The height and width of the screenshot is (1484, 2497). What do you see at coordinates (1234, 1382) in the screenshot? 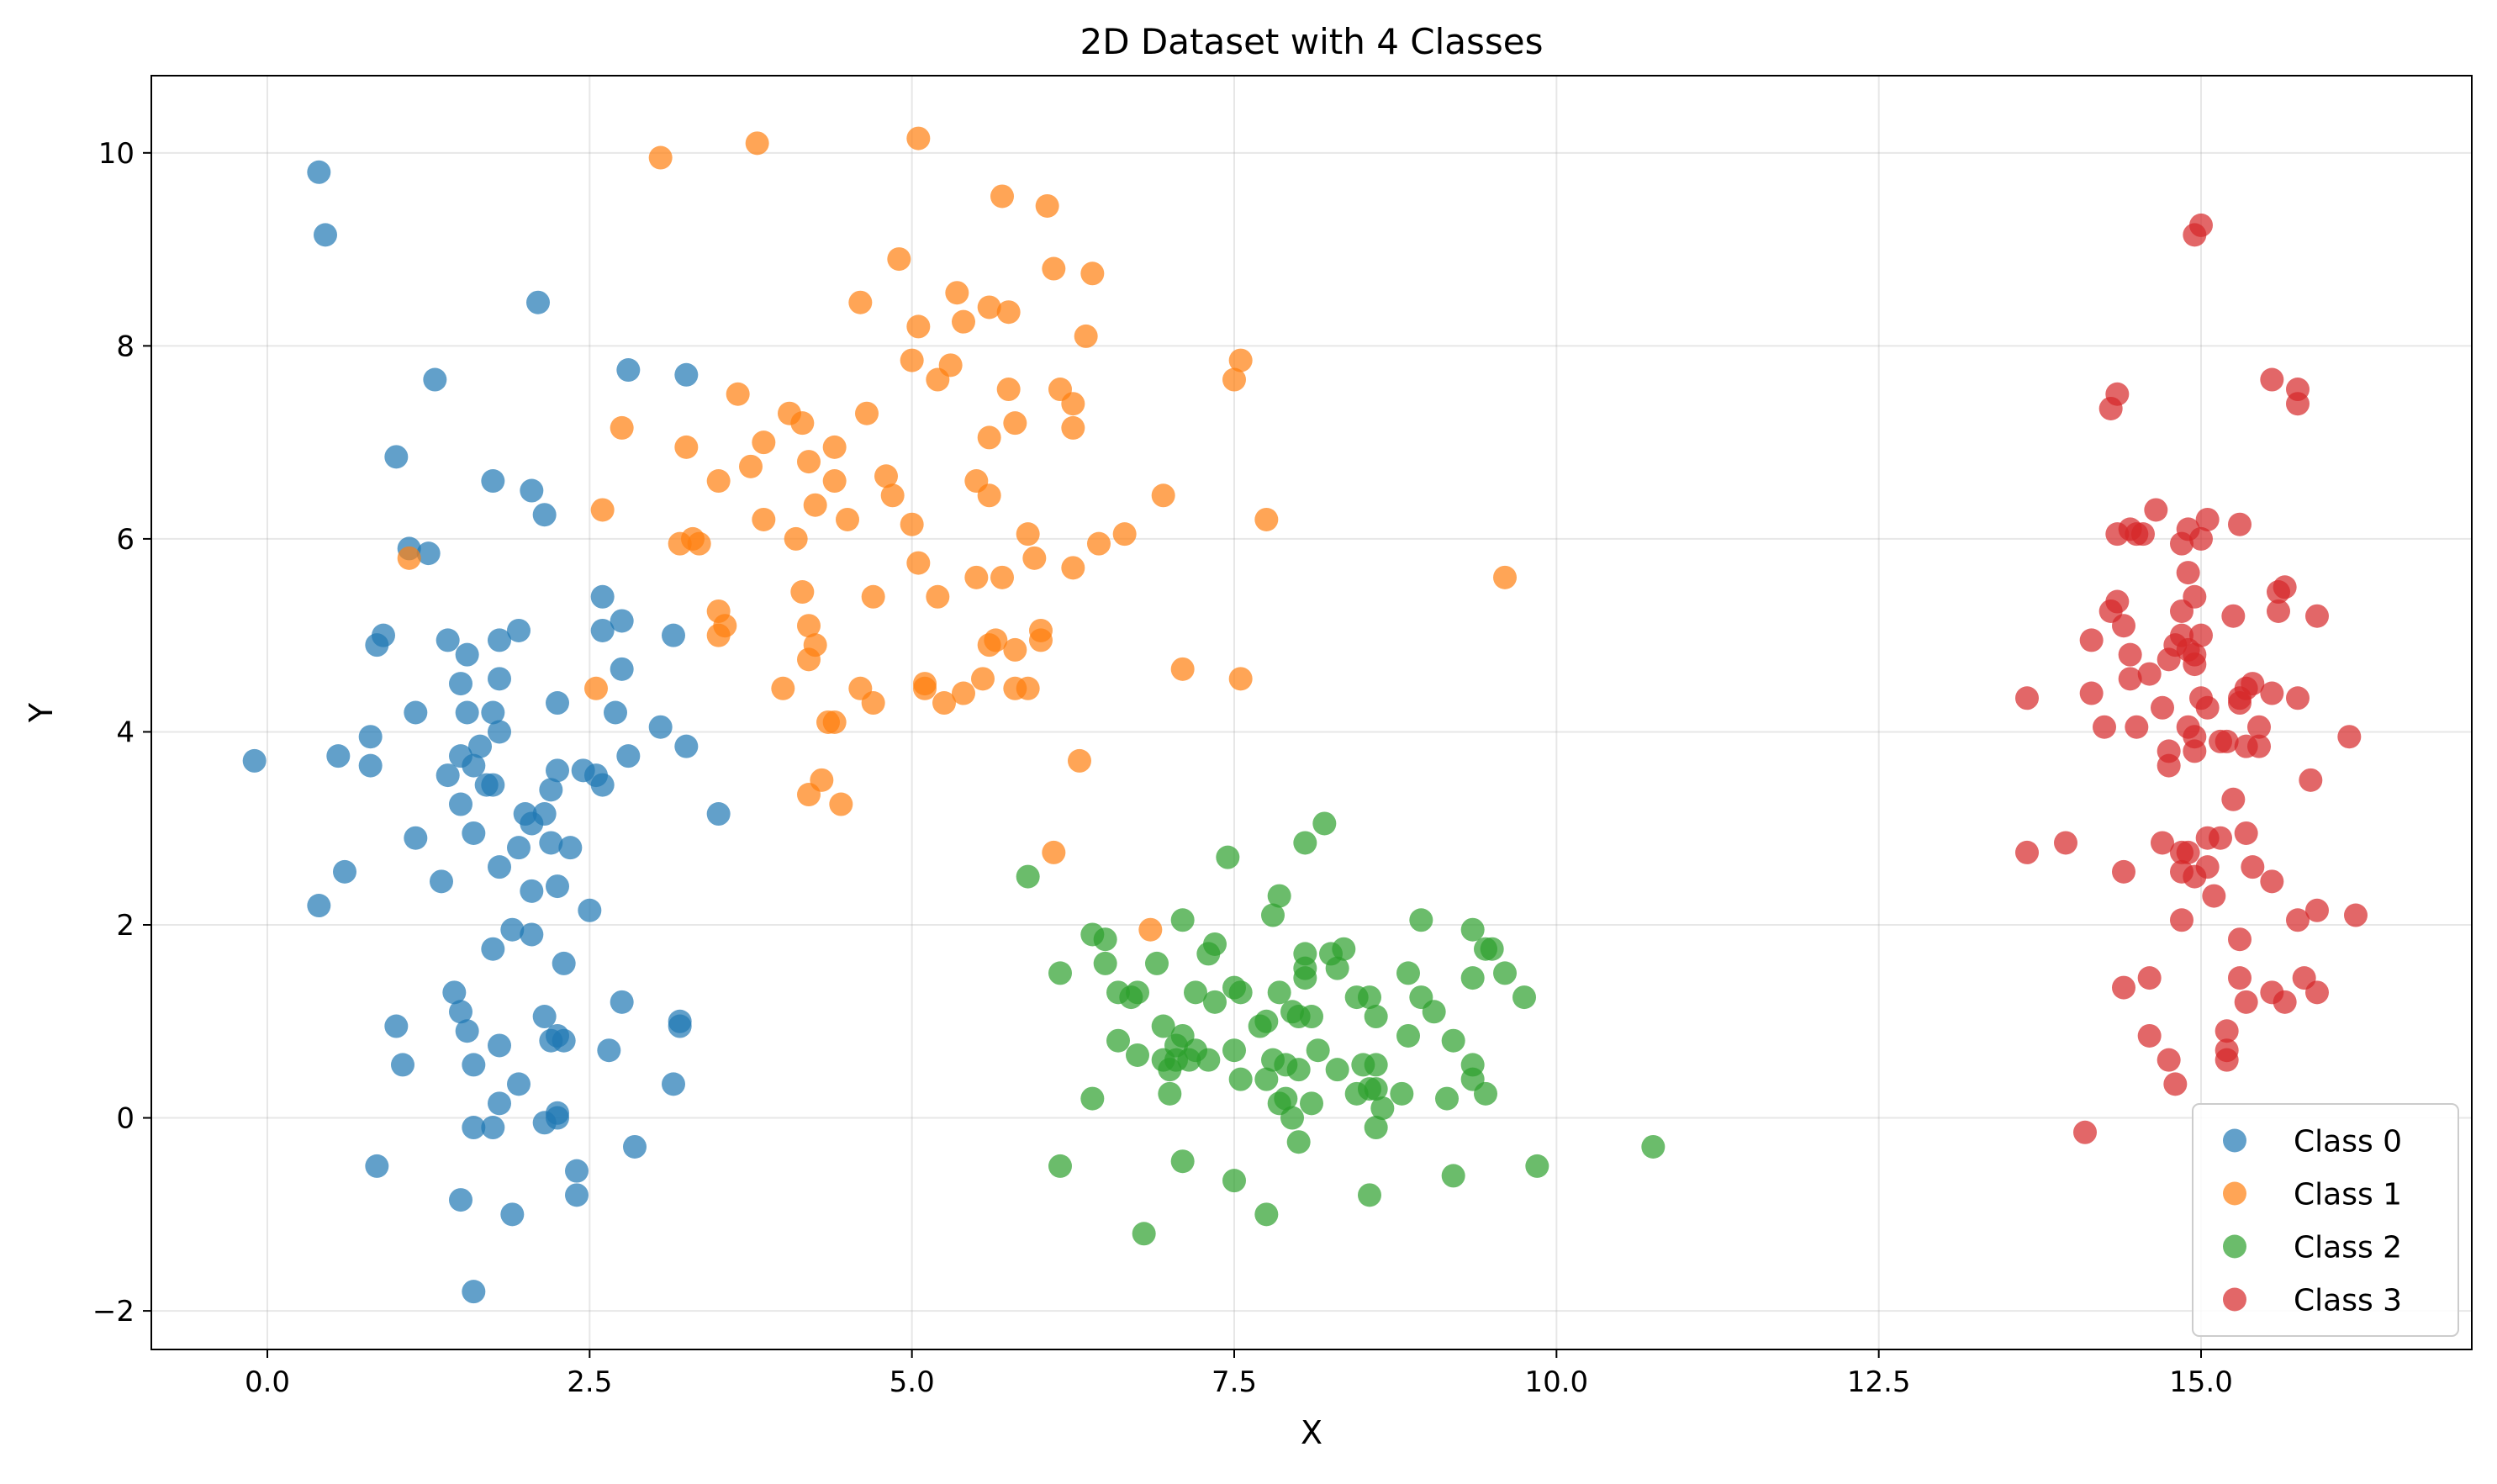
I see `x-tick-label: 7.5` at bounding box center [1234, 1382].